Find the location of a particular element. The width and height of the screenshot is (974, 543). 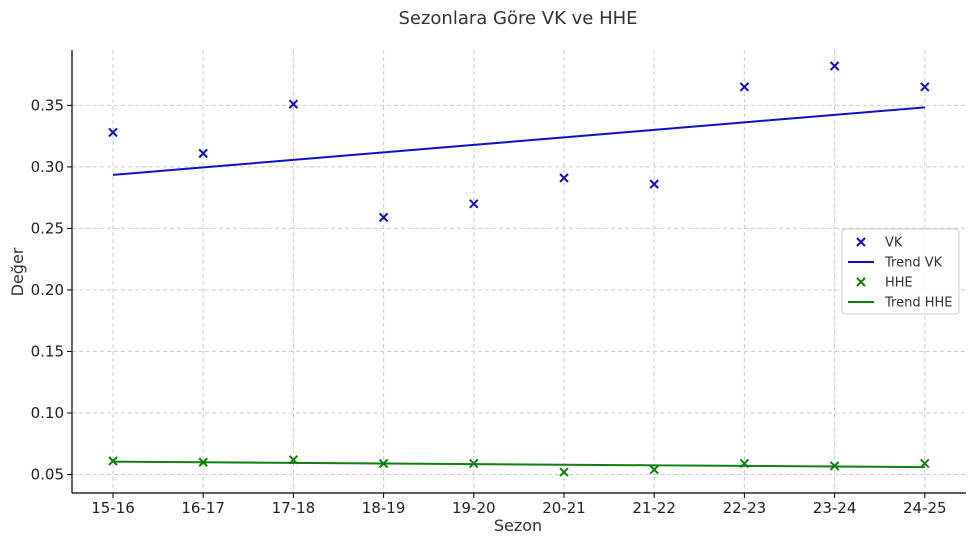

y-tick-label: 0.30 is located at coordinates (47, 167).